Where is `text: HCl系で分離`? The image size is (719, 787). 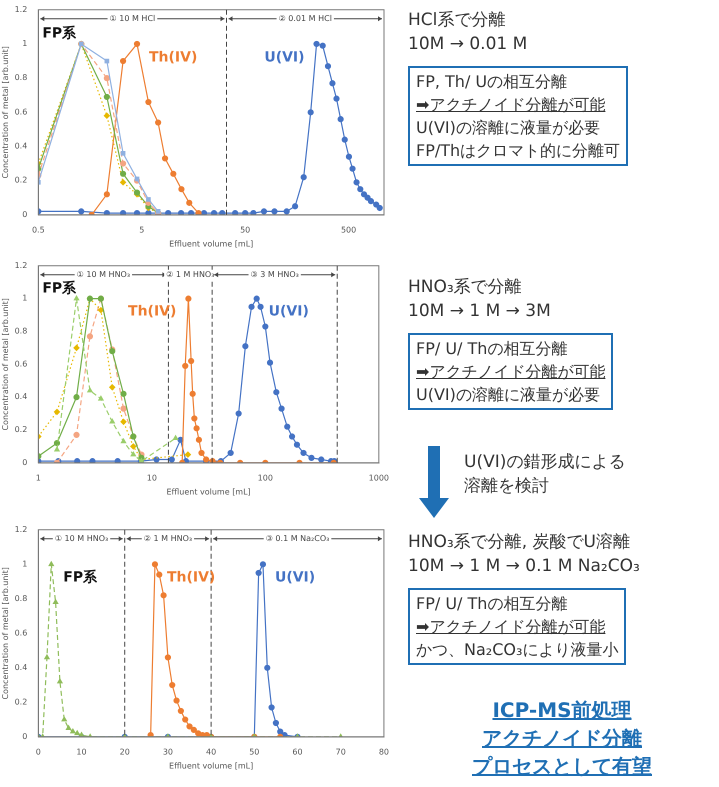
text: HCl系で分離 is located at coordinates (457, 20).